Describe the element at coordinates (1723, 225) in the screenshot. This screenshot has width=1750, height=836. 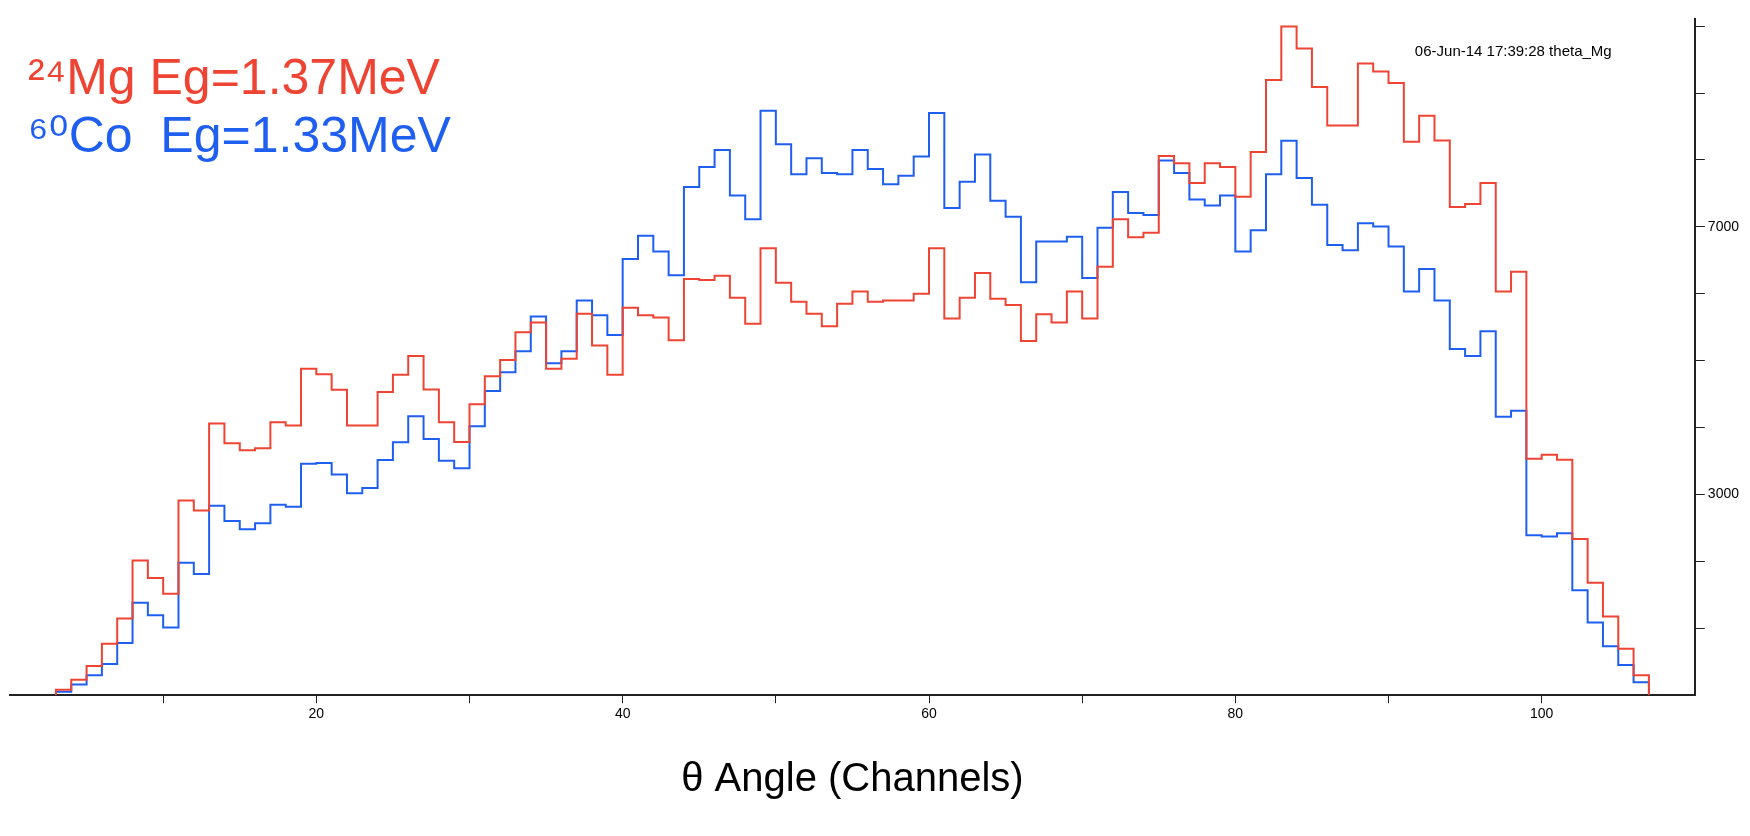
I see `y-tick-label: 7000` at that location.